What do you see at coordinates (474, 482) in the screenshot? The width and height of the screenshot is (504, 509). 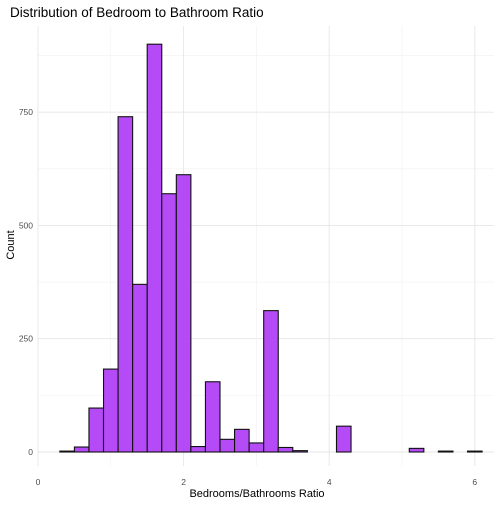 I see `x-tick-label: 6` at bounding box center [474, 482].